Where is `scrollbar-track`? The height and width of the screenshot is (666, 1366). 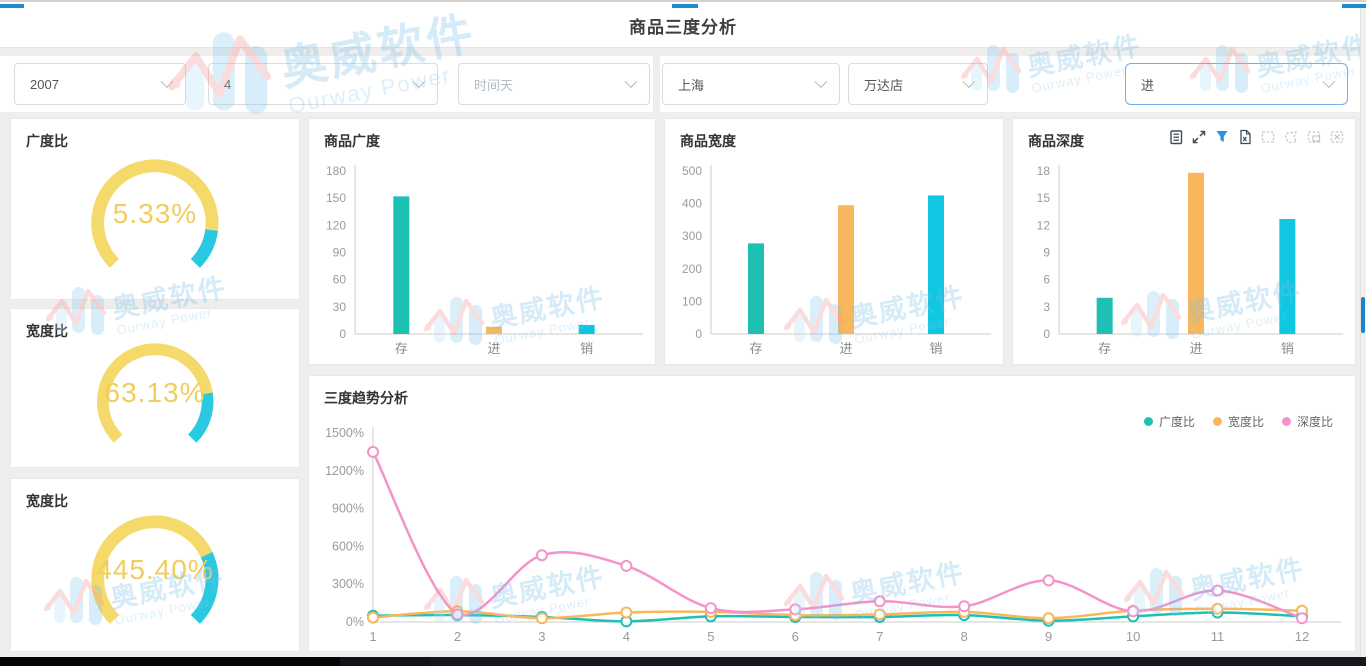 scrollbar-track is located at coordinates (1363, 332).